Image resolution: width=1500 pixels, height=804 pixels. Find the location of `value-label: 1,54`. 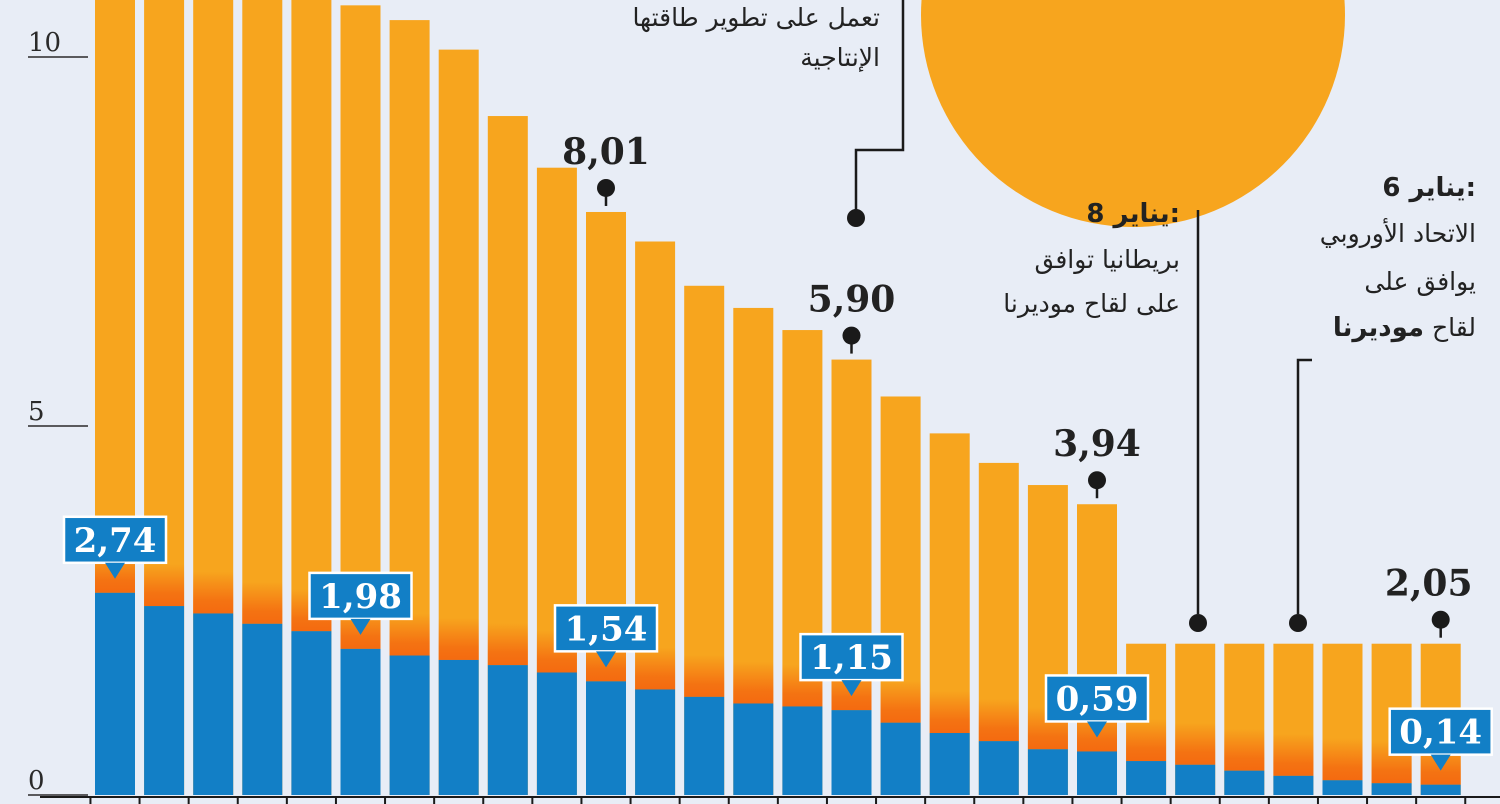

value-label: 1,54 is located at coordinates (606, 629).